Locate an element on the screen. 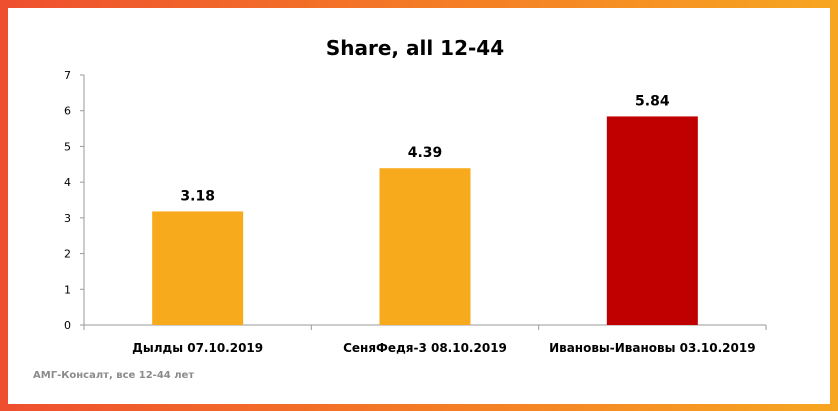 The width and height of the screenshot is (838, 411). data-label: 3.18 is located at coordinates (197, 196).